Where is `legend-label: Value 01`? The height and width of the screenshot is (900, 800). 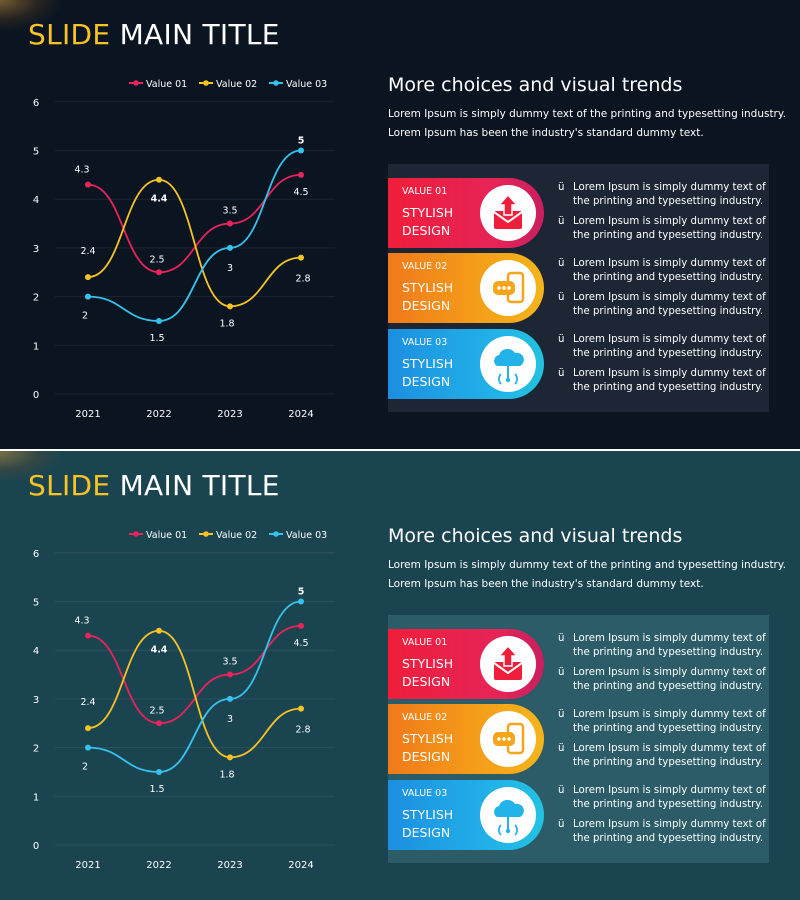
legend-label: Value 01 is located at coordinates (166, 535).